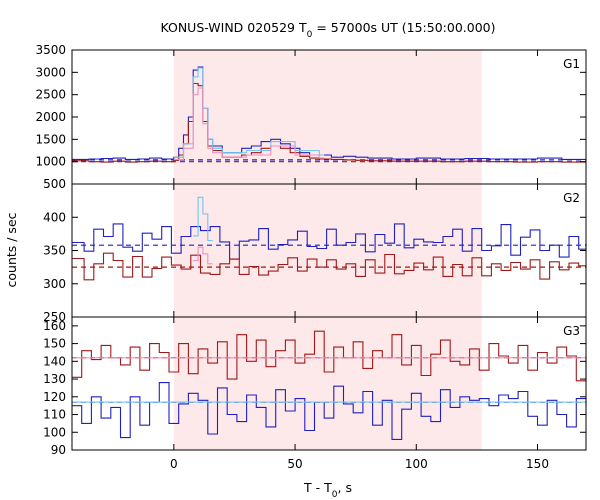 The image size is (600, 500). Describe the element at coordinates (54, 251) in the screenshot. I see `g2-ytick-label: 350` at that location.